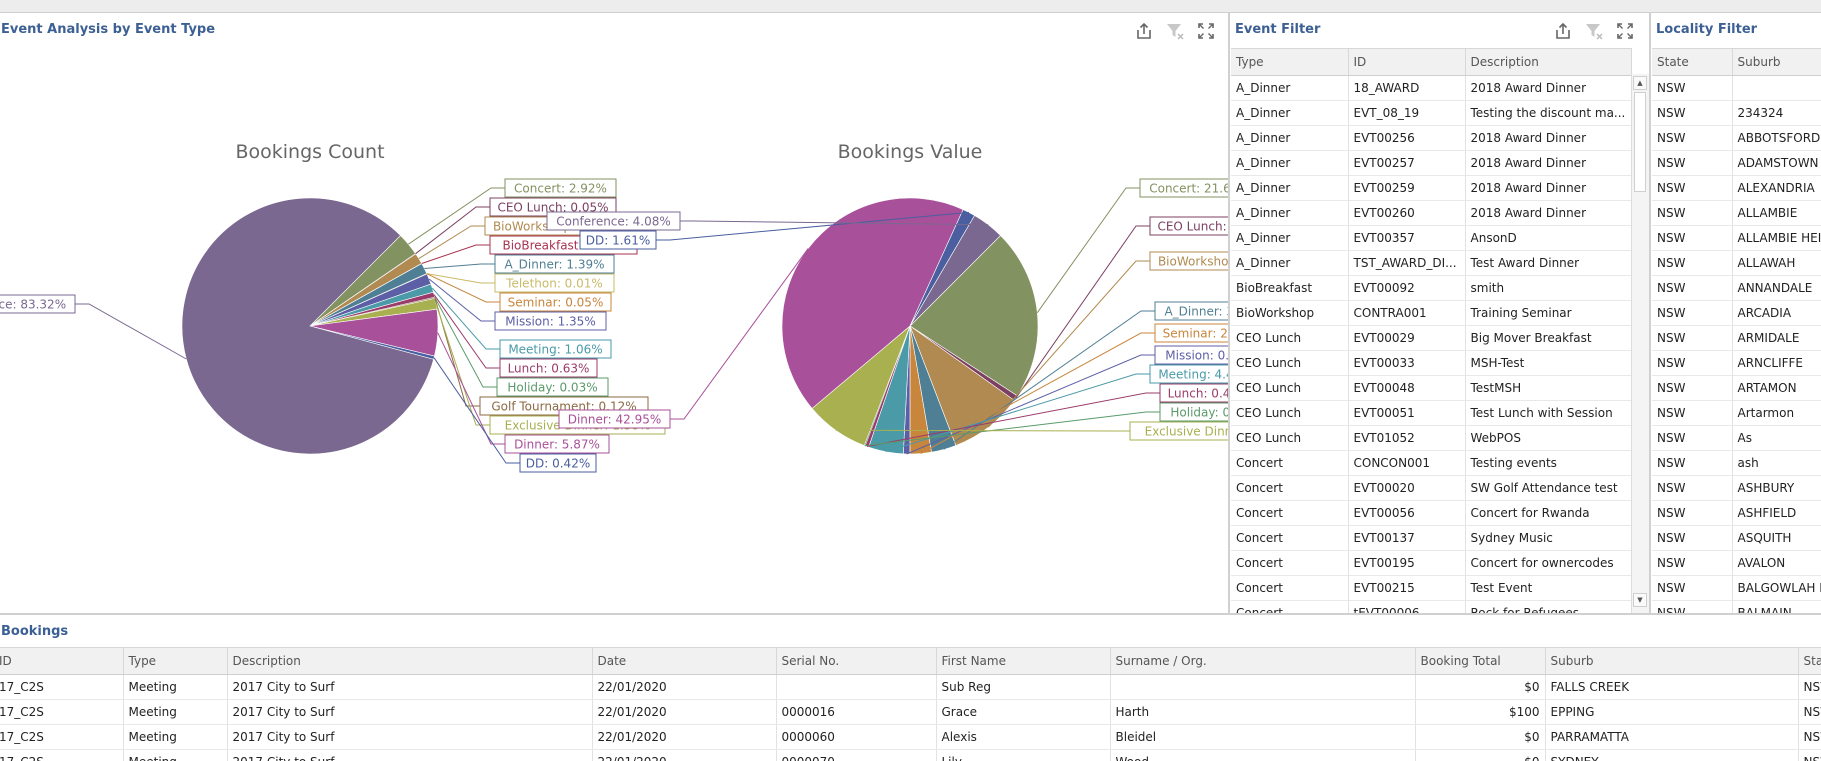 The width and height of the screenshot is (1821, 761). What do you see at coordinates (1736, 288) in the screenshot?
I see `locality-row: NSW ANNANDALE` at bounding box center [1736, 288].